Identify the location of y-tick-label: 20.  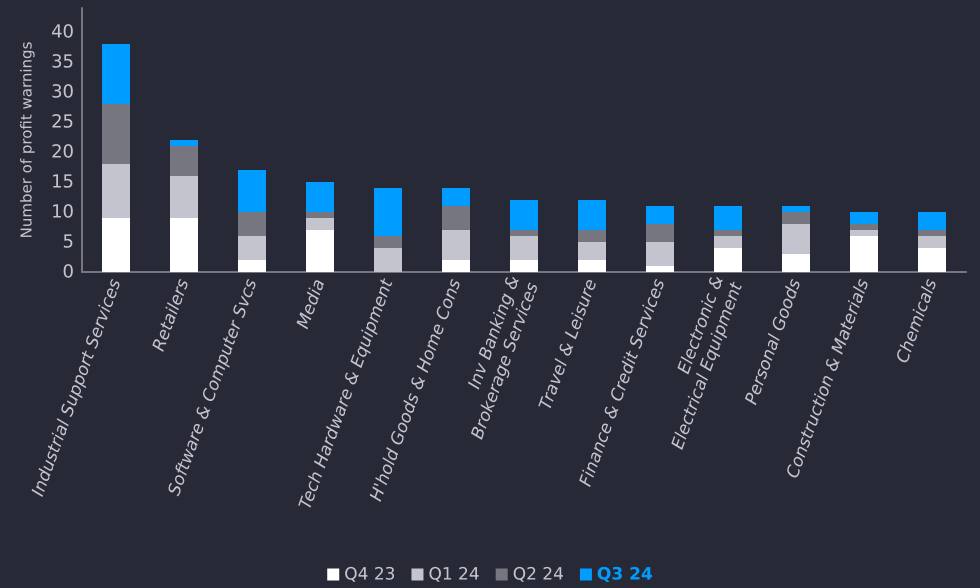
(62, 152).